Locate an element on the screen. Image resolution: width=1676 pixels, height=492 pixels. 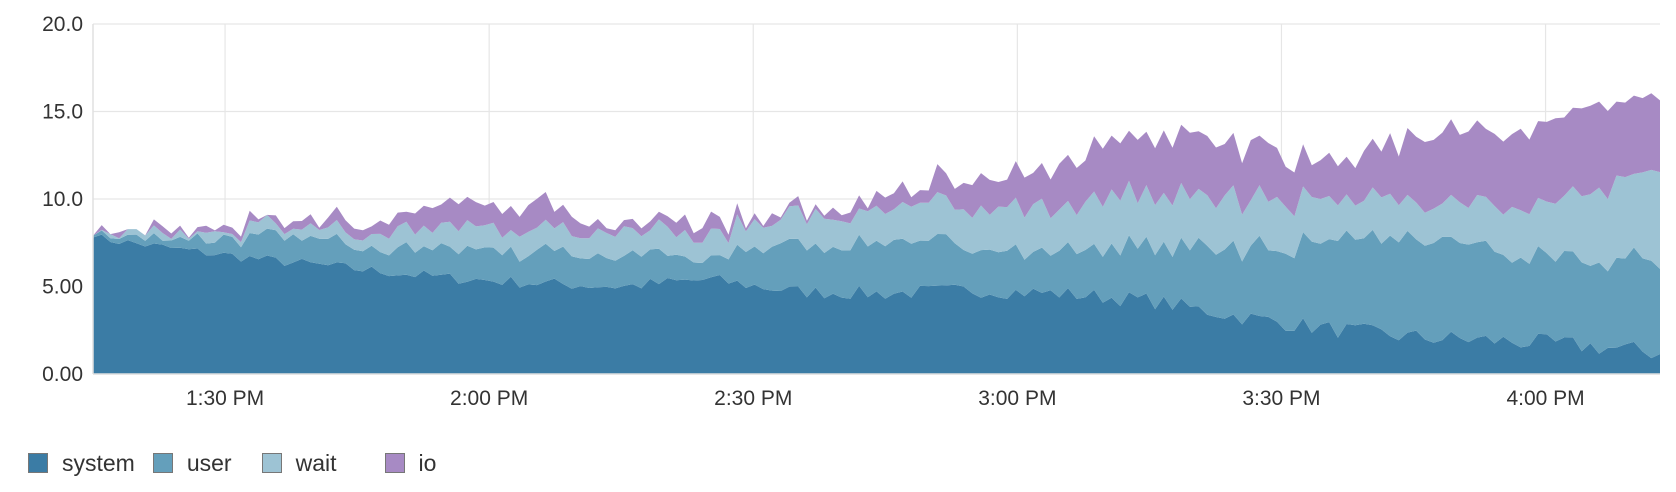
legend-item-user: user is located at coordinates (192, 463).